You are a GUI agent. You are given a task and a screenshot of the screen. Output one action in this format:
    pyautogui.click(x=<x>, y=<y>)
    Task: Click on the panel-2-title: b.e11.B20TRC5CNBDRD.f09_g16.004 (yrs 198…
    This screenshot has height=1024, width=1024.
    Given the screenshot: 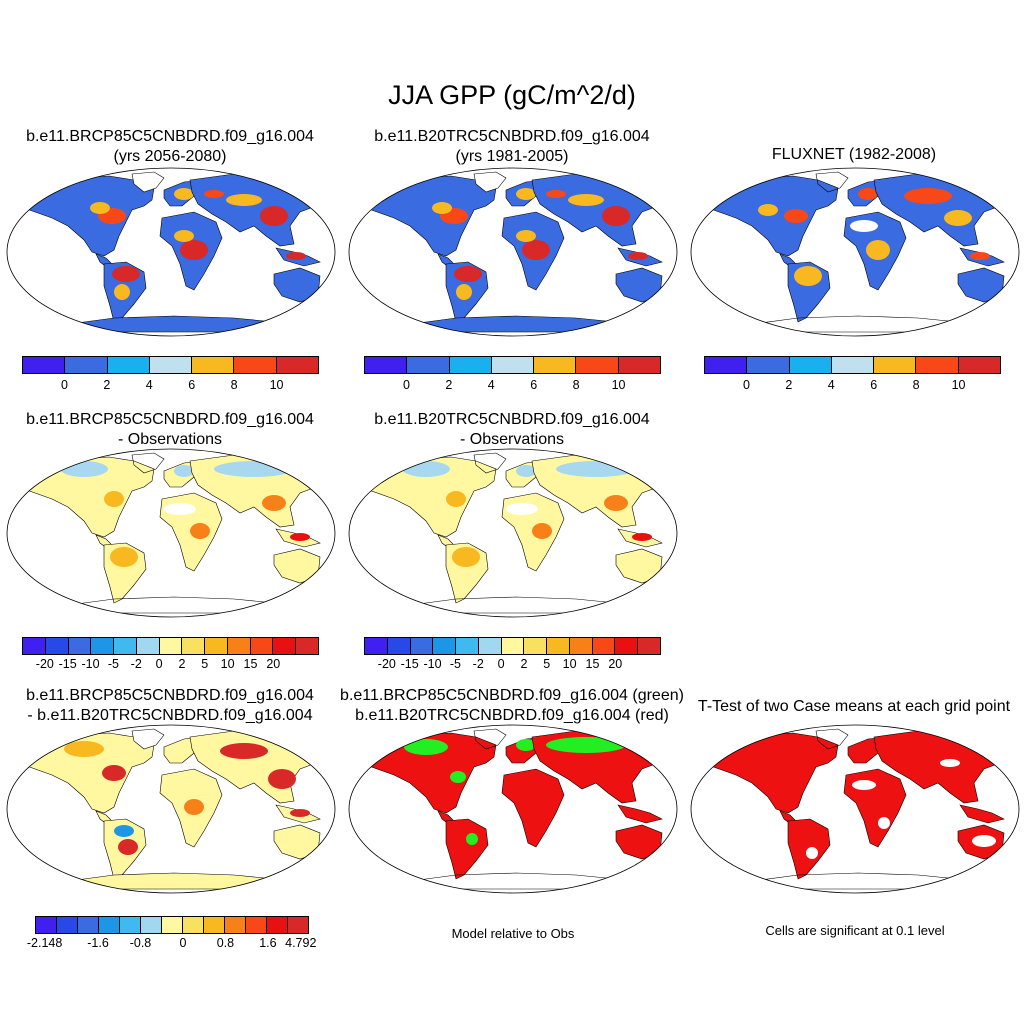 What is the action you would take?
    pyautogui.click(x=512, y=147)
    